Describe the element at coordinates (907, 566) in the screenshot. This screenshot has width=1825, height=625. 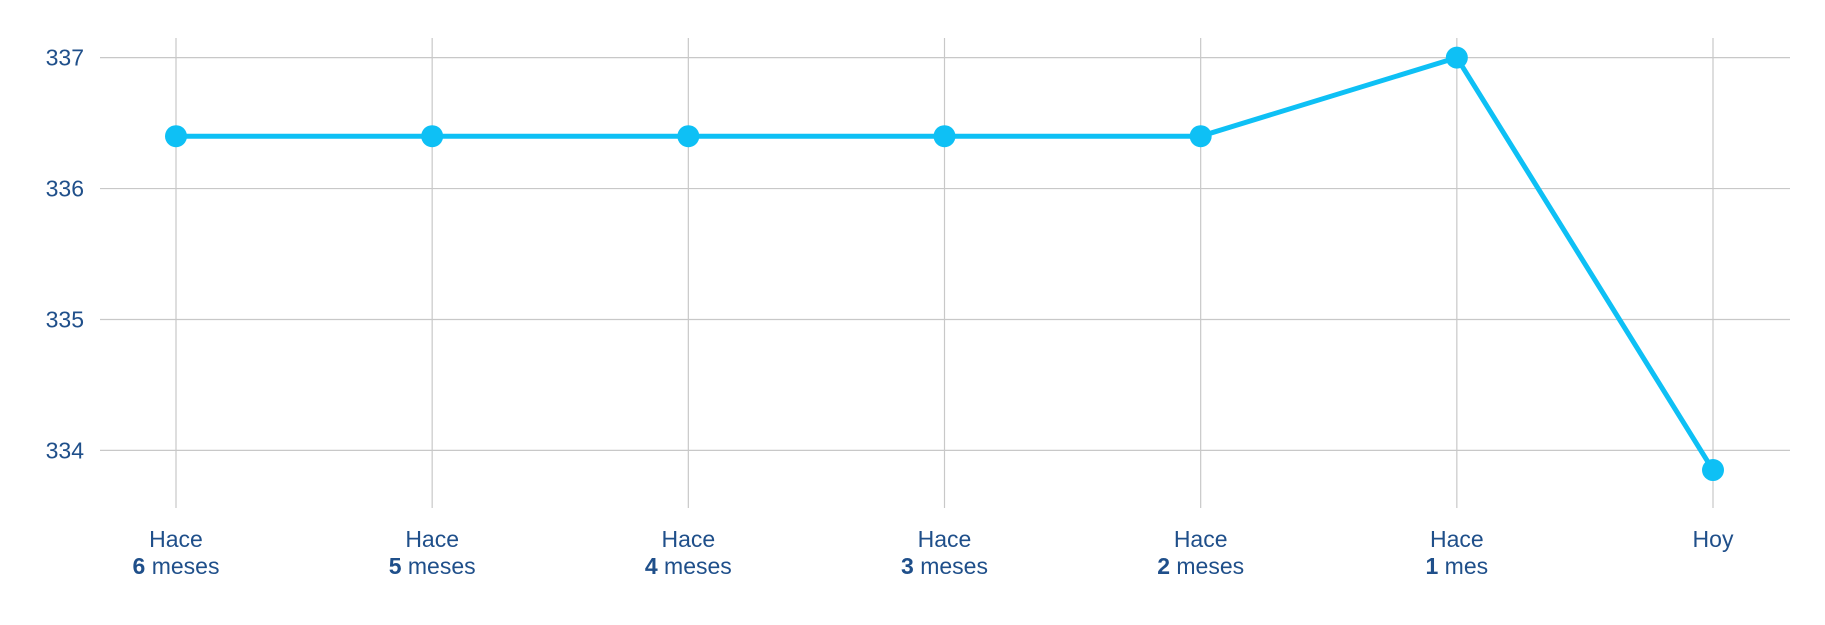
I see `x-tick-label-number: 3` at that location.